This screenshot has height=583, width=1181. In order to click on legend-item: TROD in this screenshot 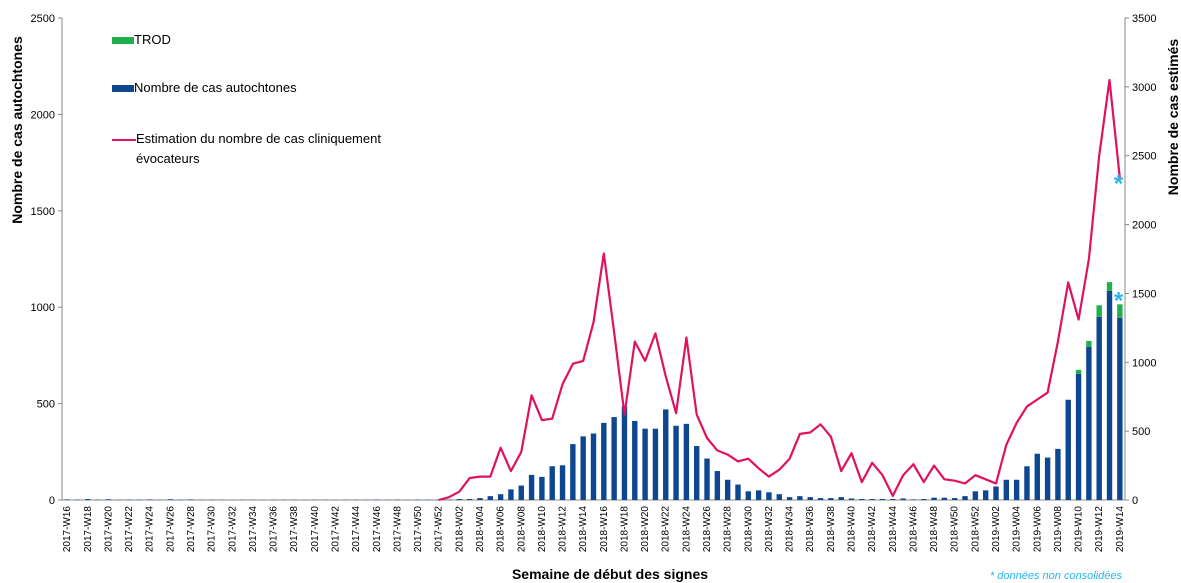, I will do `click(141, 39)`.